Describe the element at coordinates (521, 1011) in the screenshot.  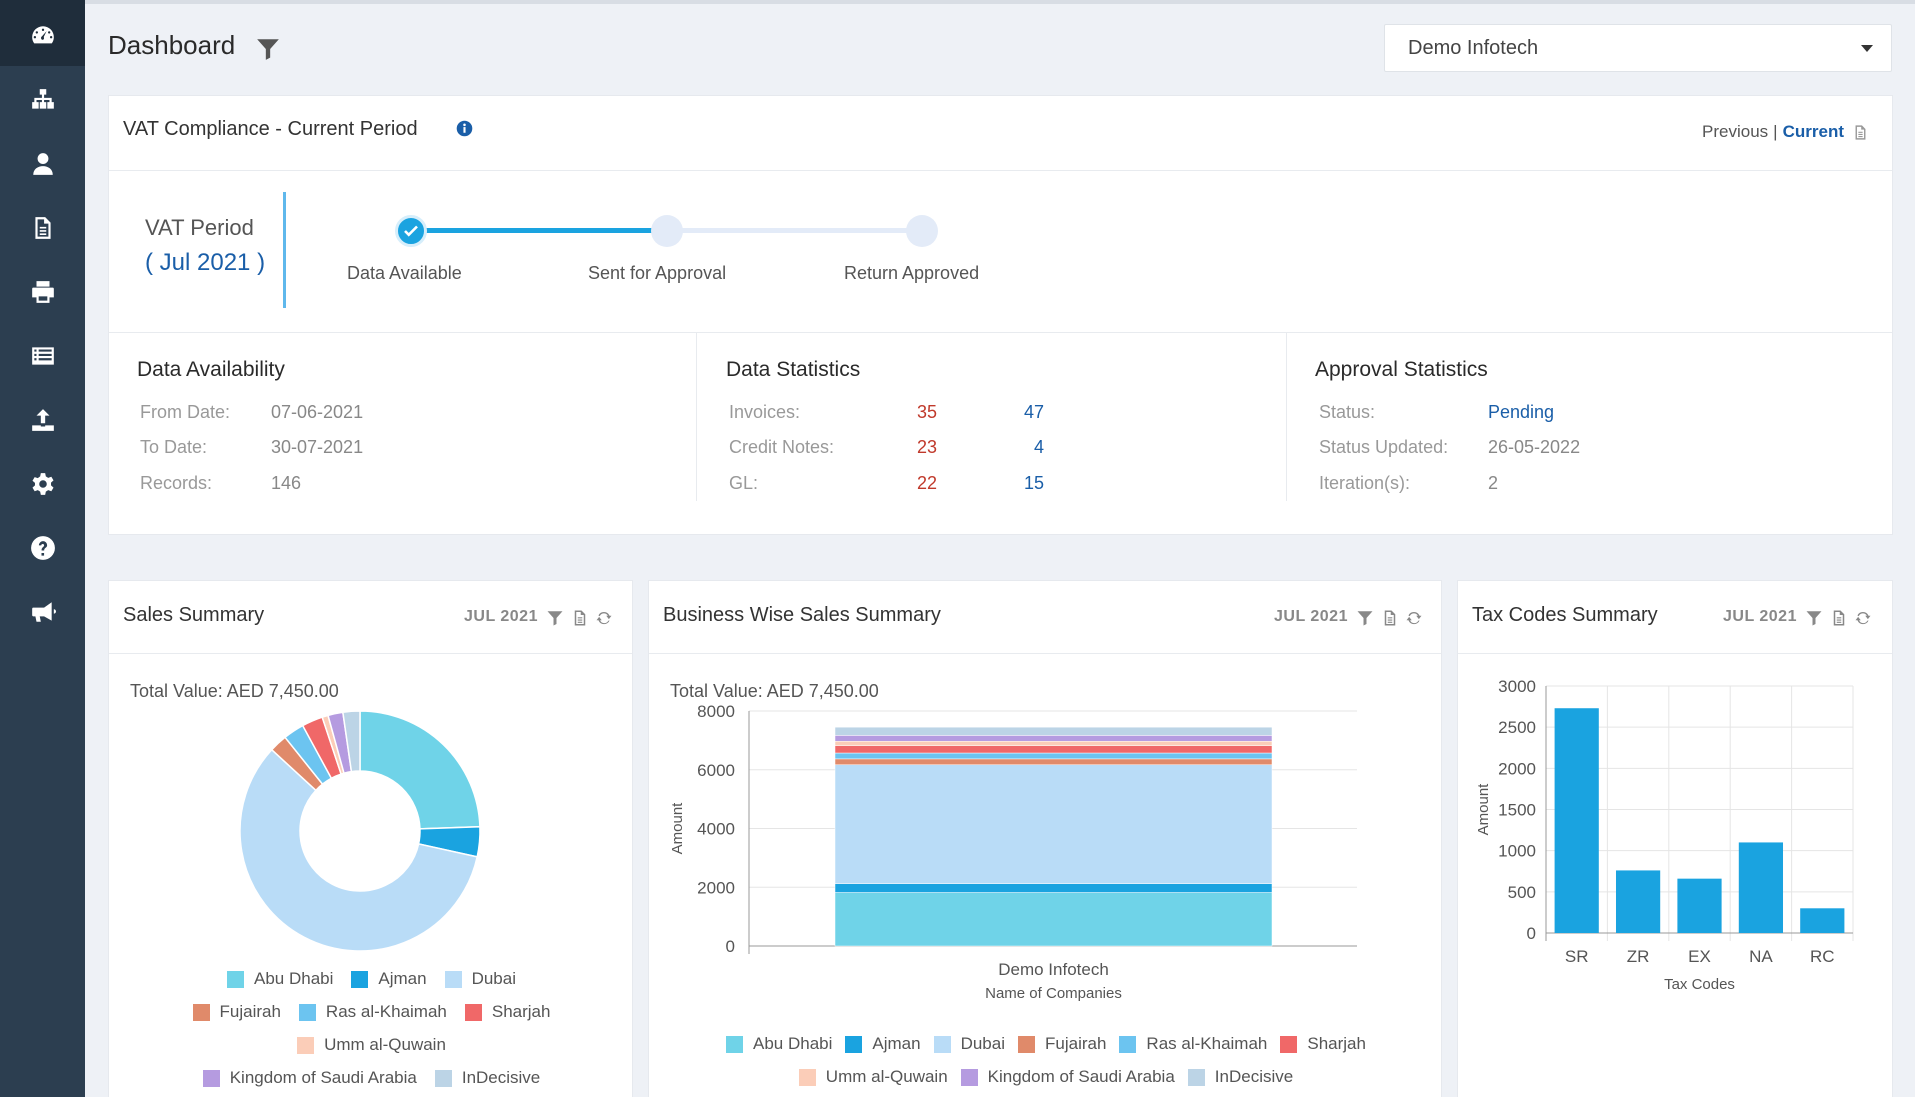
I see `legend-label: Sharjah` at that location.